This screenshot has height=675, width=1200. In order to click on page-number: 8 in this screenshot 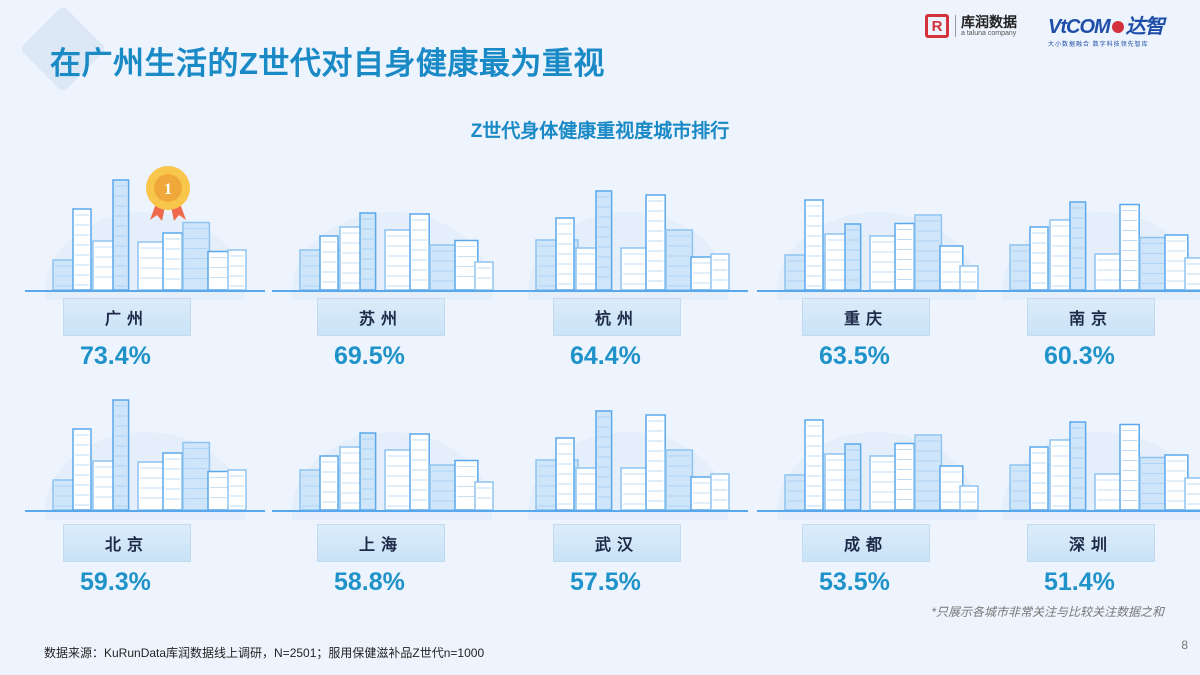, I will do `click(1184, 645)`.